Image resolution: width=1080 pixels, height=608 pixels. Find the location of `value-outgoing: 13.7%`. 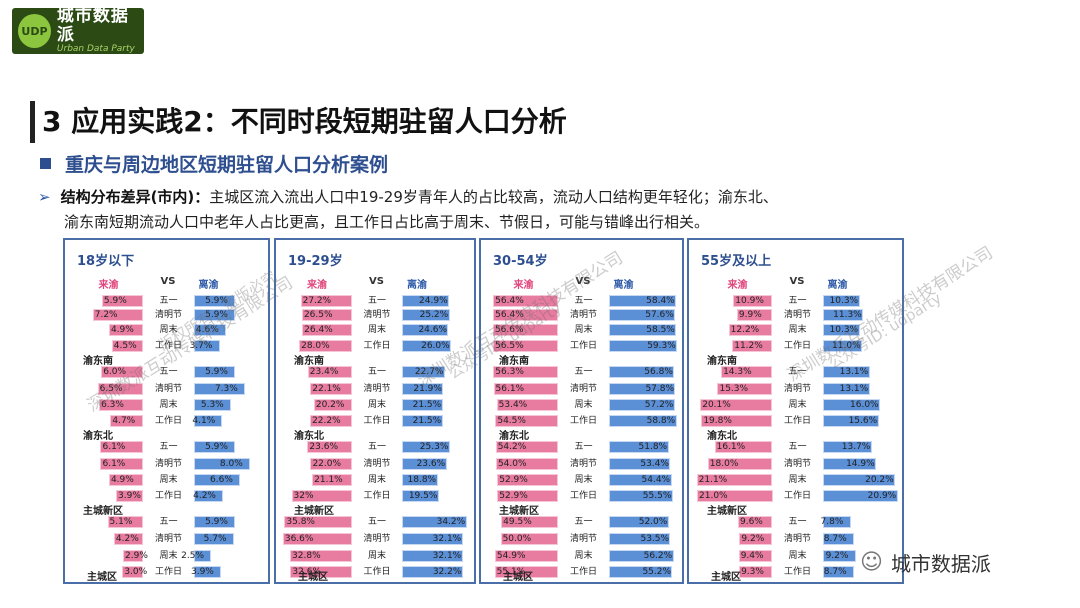

value-outgoing: 13.7% is located at coordinates (856, 447).